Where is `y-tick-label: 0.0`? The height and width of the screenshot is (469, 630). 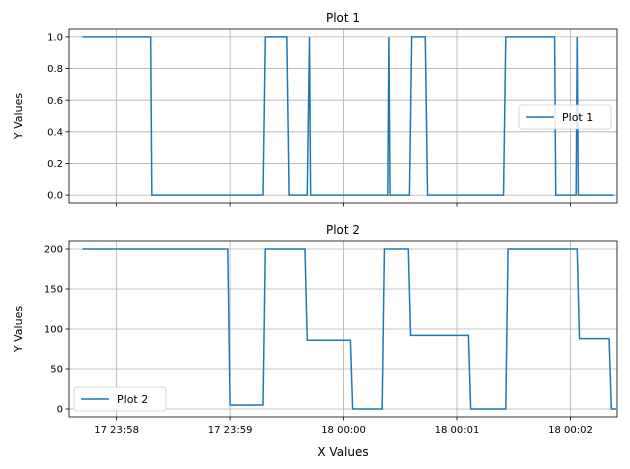
y-tick-label: 0.0 is located at coordinates (55, 196).